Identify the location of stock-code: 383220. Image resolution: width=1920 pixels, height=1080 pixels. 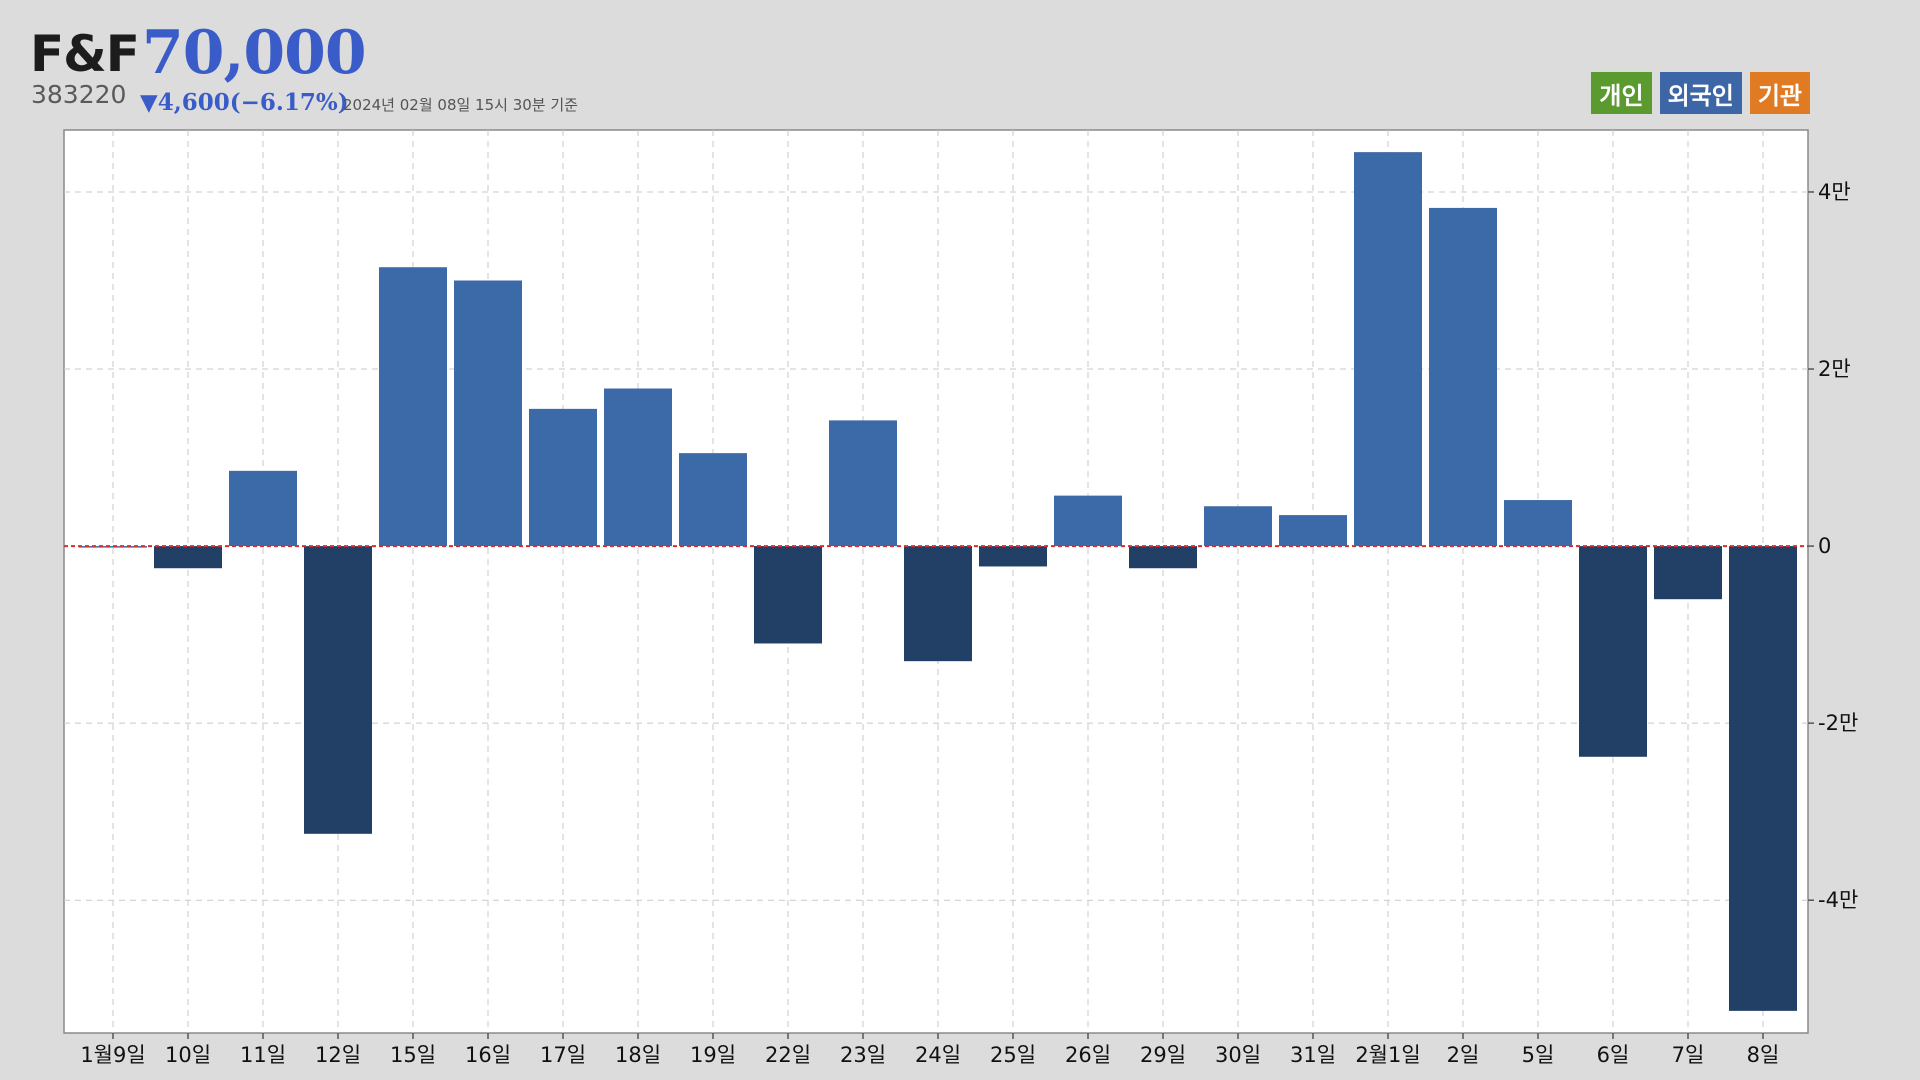
(79, 94).